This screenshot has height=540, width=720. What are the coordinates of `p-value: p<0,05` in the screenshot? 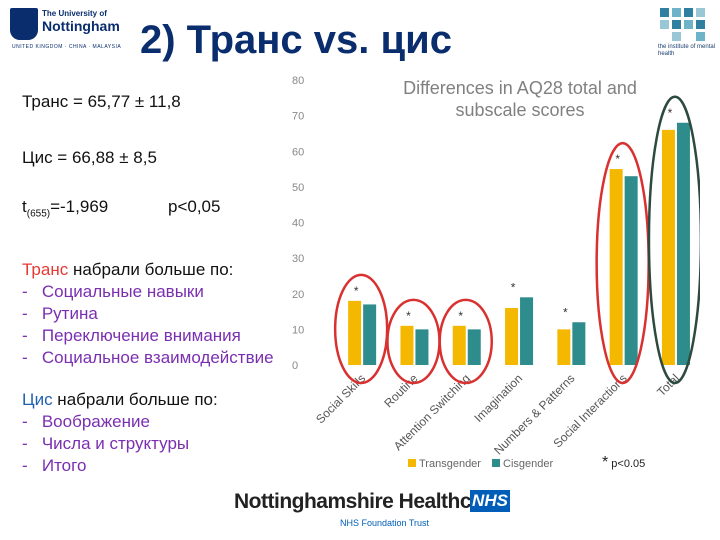 It's located at (194, 206).